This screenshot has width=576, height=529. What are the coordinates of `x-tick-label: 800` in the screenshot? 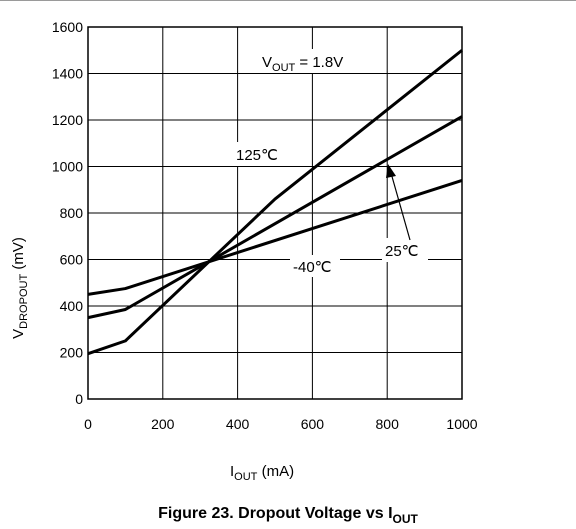 It's located at (388, 424).